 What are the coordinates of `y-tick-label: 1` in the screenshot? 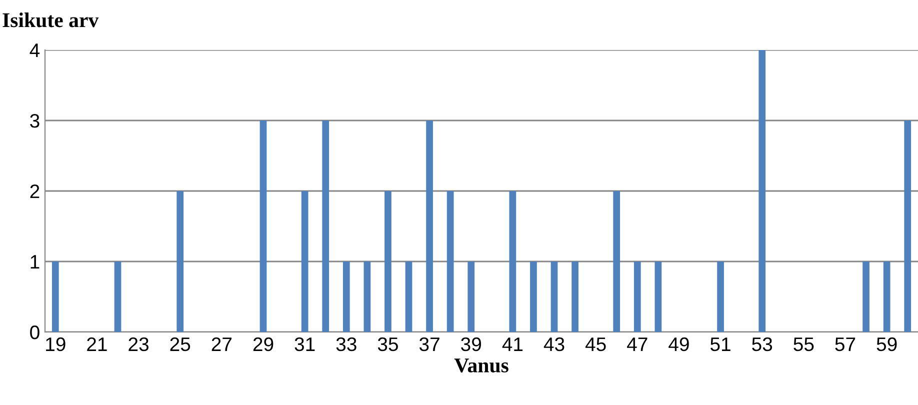 It's located at (35, 262).